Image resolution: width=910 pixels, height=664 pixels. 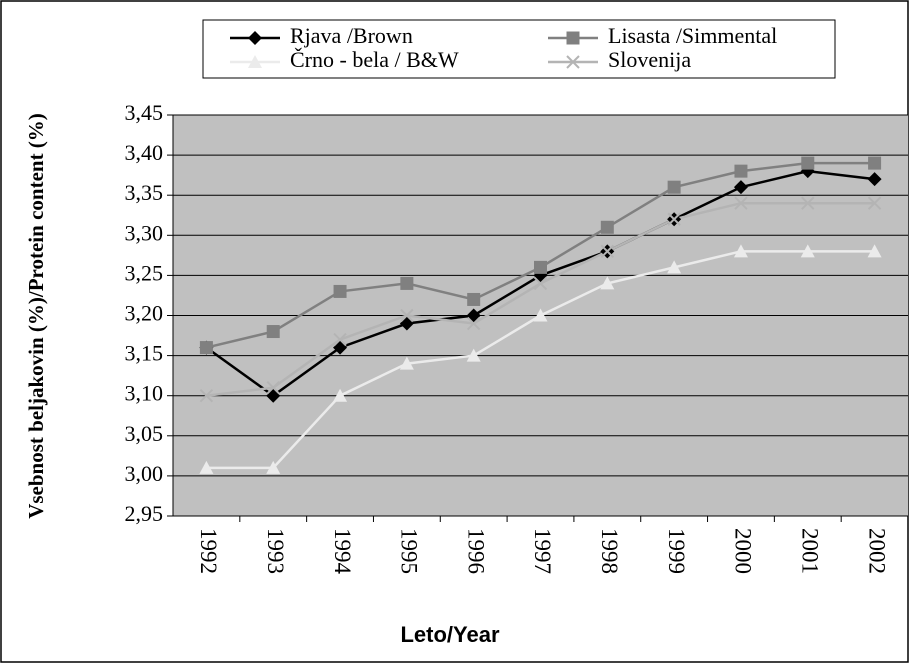 I want to click on legend-label: Lisasta /Simmental, so click(x=692, y=35).